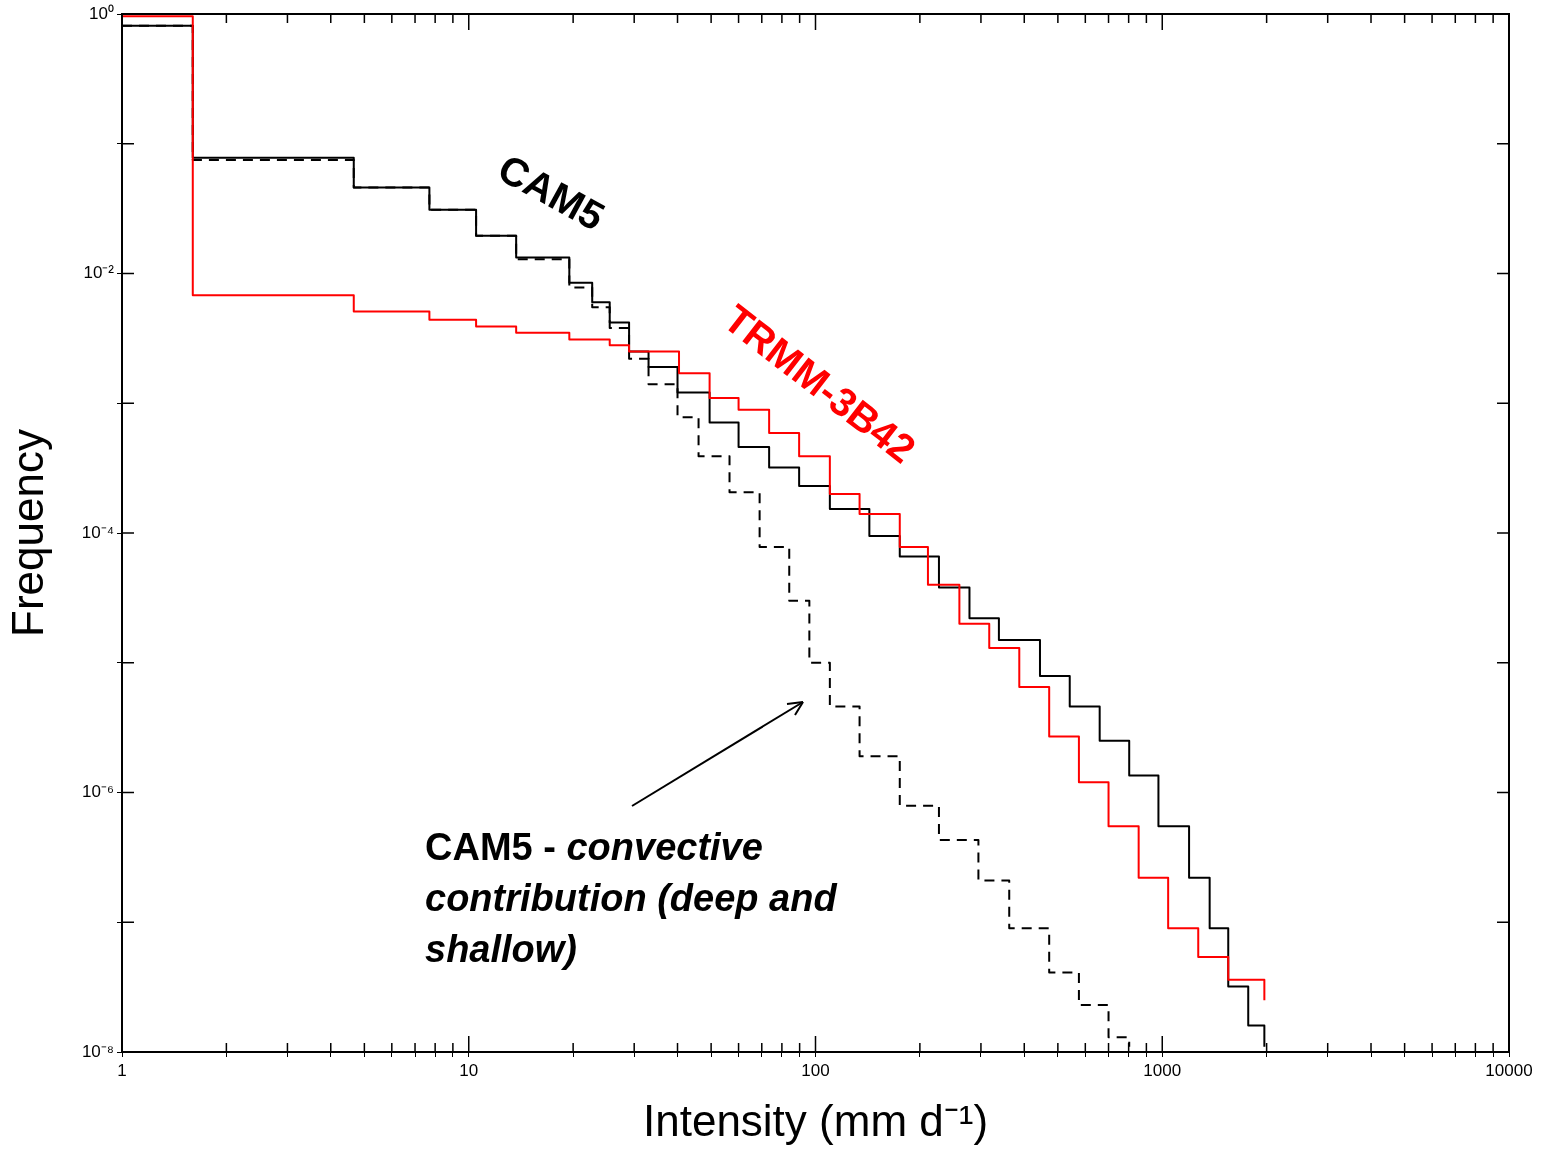 Image resolution: width=1548 pixels, height=1154 pixels. I want to click on x-axis-title: Intensity (mm d⁻¹), so click(815, 1120).